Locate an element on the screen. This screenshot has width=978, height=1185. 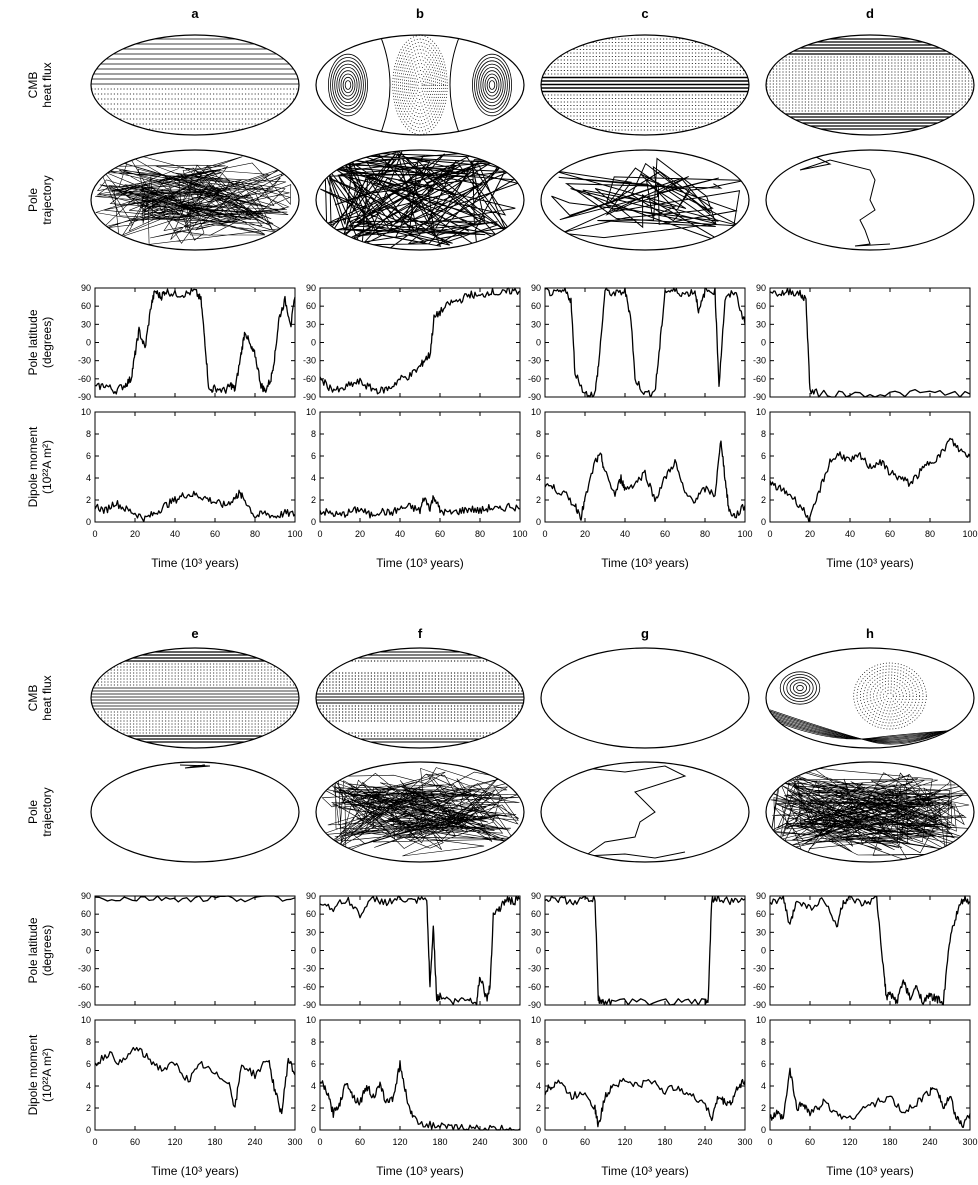
row-label-trajectory-line: Pole is located at coordinates (33, 200).